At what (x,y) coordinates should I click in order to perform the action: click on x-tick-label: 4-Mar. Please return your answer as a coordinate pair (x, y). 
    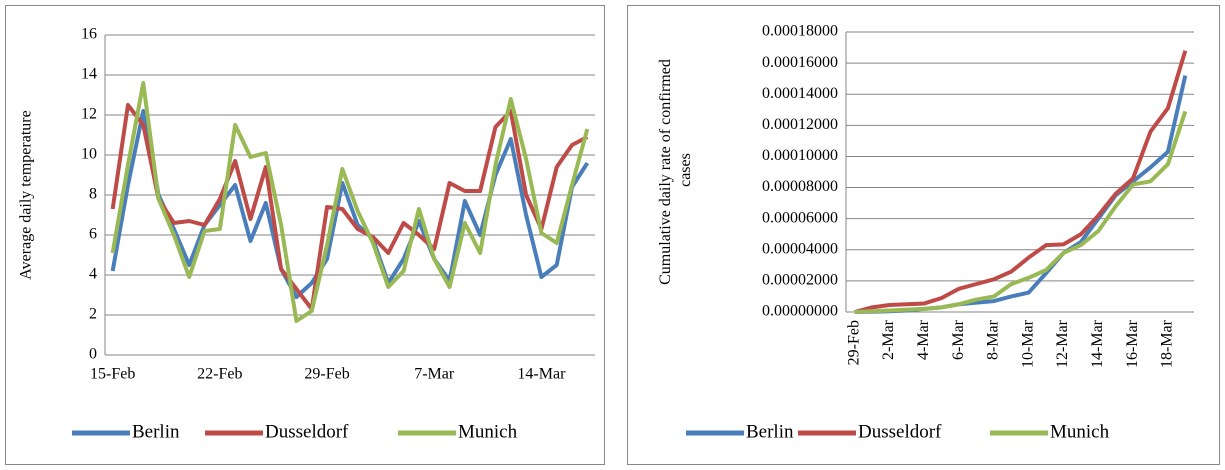
    Looking at the image, I should click on (923, 339).